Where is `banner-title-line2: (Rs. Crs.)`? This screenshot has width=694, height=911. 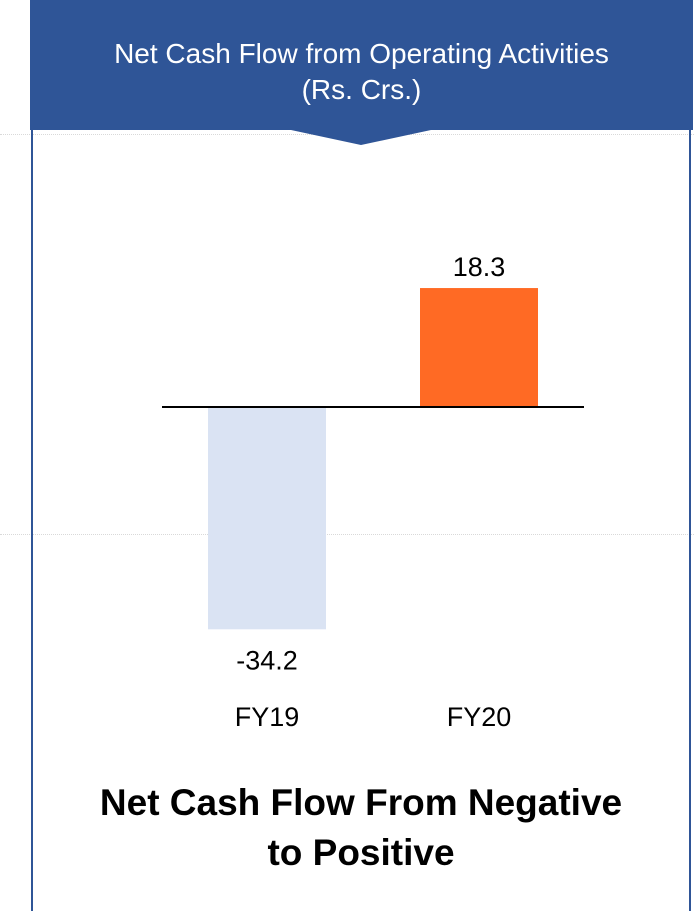
banner-title-line2: (Rs. Crs.) is located at coordinates (361, 89).